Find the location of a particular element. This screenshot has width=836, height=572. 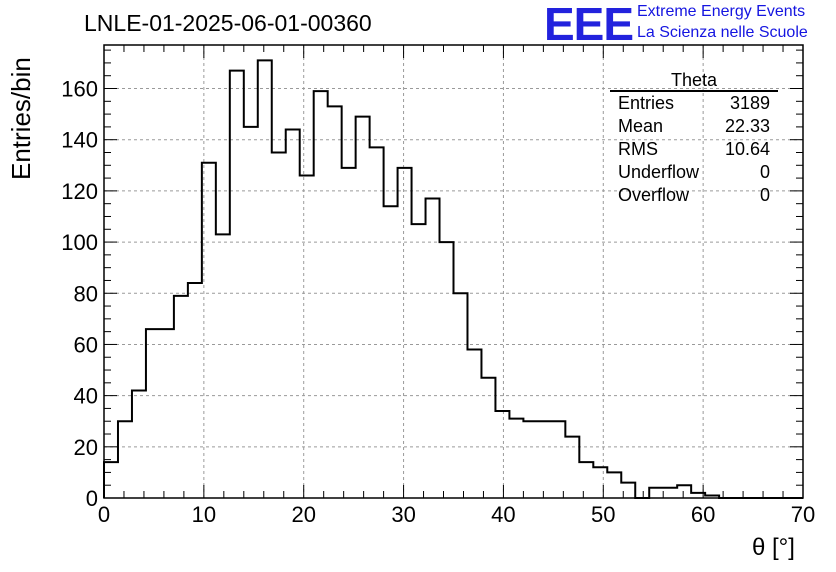

stats-row-entries: Entries 3189 is located at coordinates (694, 103).